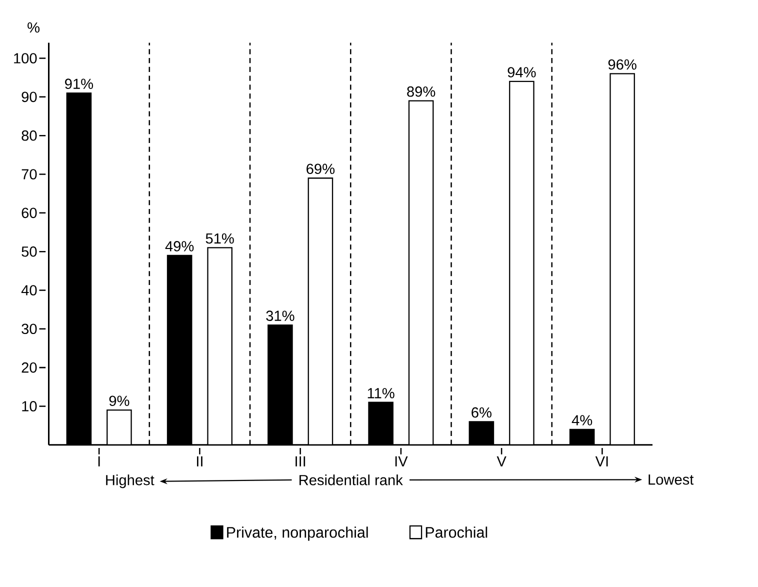 The width and height of the screenshot is (758, 587). I want to click on data-label: 6%, so click(482, 412).